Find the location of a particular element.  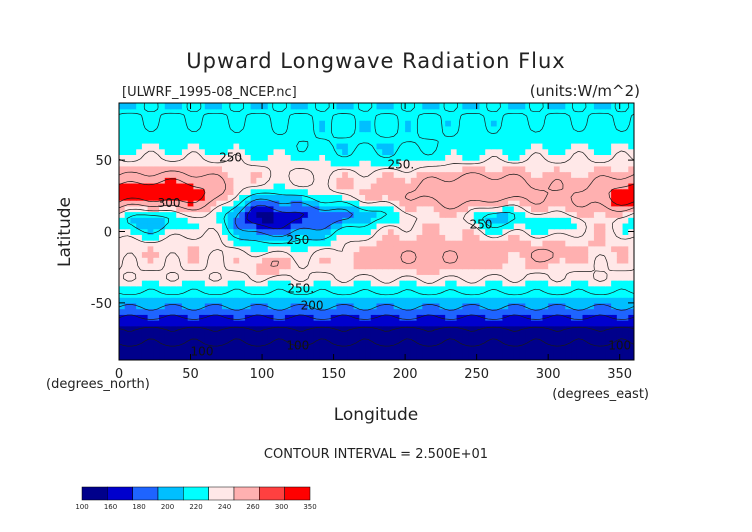

x-tick-label: 100 is located at coordinates (262, 374).